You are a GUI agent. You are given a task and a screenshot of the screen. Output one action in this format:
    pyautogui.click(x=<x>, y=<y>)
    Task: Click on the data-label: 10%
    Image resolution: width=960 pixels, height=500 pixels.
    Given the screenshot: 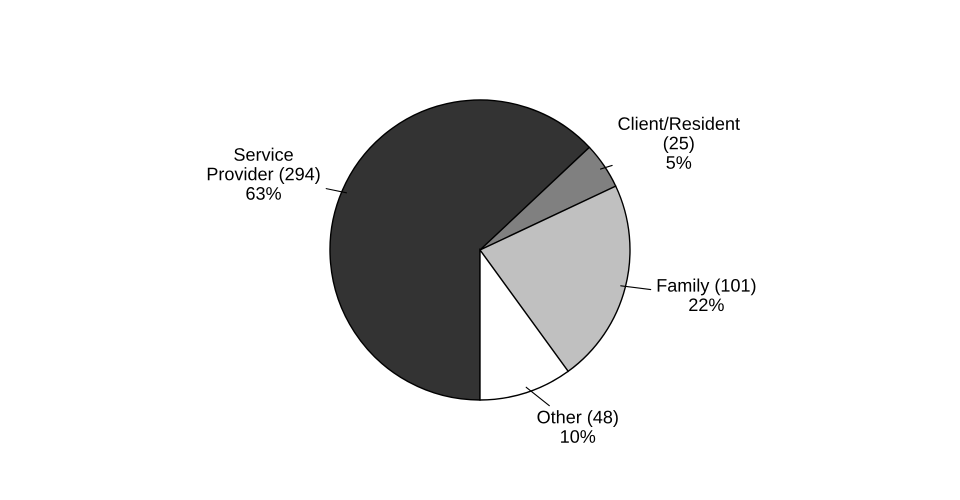 What is the action you would take?
    pyautogui.click(x=578, y=436)
    